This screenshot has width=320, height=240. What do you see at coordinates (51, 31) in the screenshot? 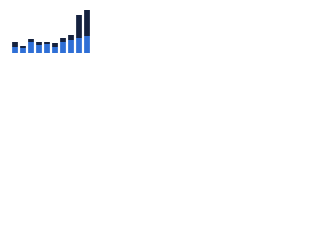
I see `chart` at bounding box center [51, 31].